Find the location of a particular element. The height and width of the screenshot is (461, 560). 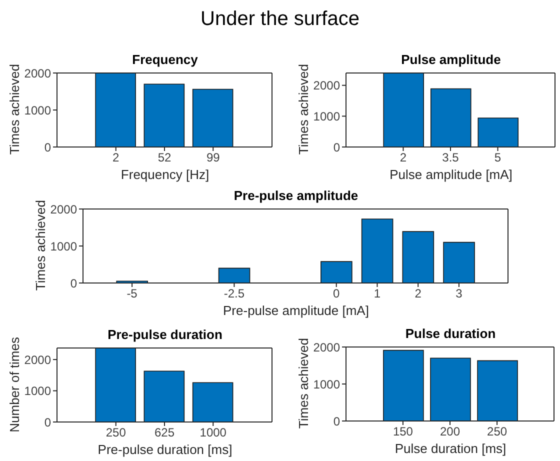

text: Under the surface is located at coordinates (280, 19).